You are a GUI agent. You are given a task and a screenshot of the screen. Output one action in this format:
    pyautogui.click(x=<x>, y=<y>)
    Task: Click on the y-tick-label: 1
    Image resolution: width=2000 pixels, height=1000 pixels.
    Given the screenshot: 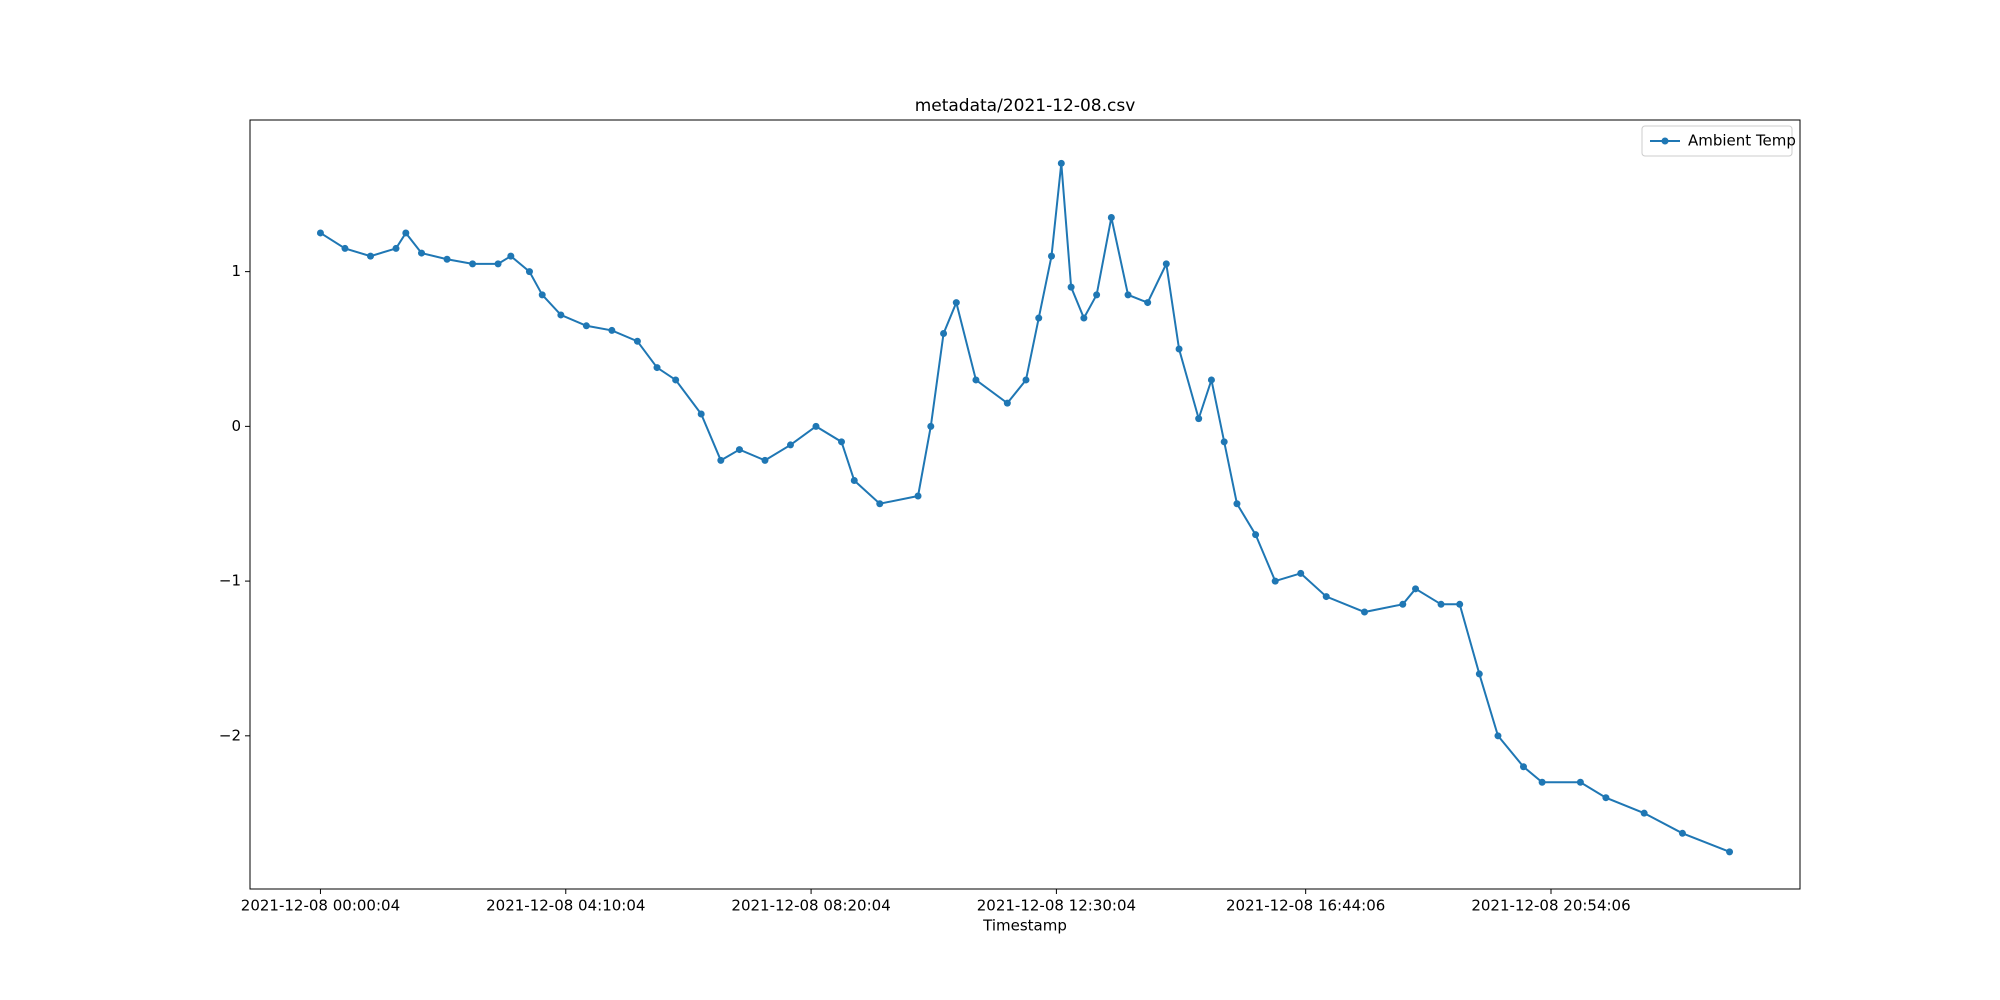 What is the action you would take?
    pyautogui.click(x=236, y=271)
    